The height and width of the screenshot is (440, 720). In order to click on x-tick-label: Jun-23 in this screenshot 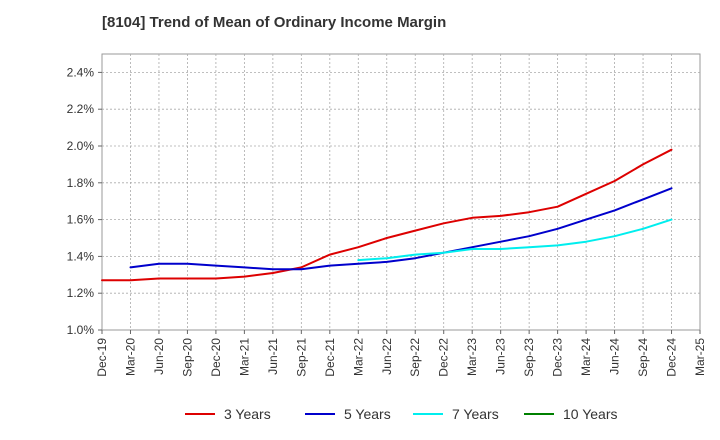, I will do `click(501, 356)`.